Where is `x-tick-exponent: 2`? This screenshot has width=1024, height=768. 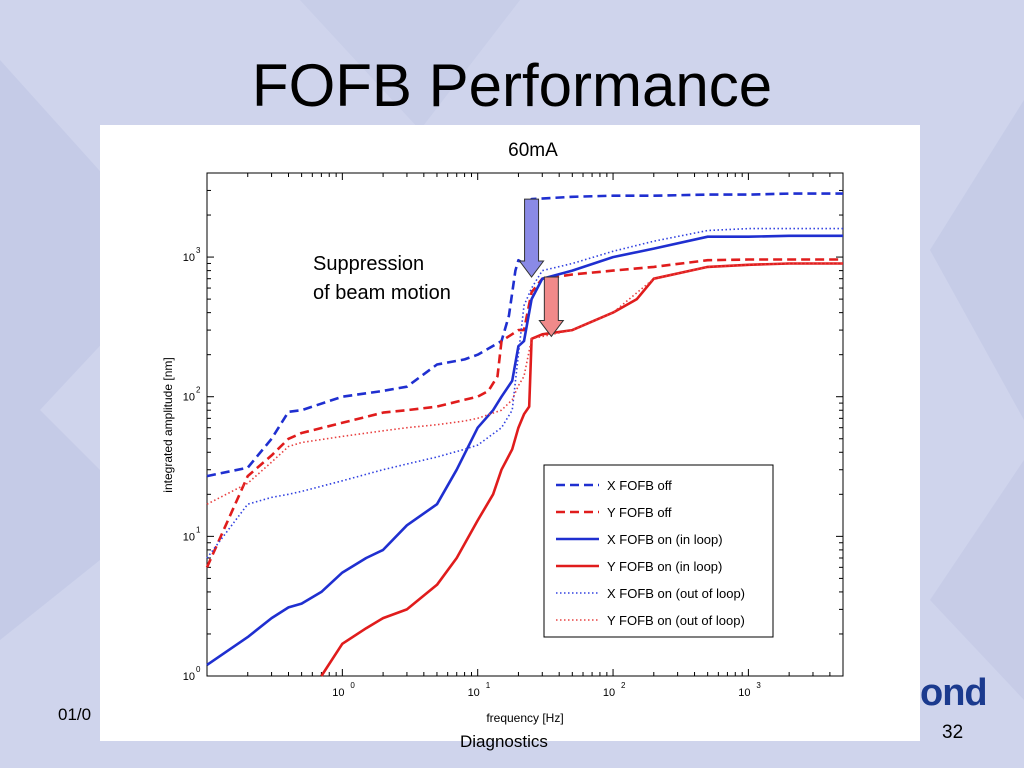 x-tick-exponent: 2 is located at coordinates (623, 685).